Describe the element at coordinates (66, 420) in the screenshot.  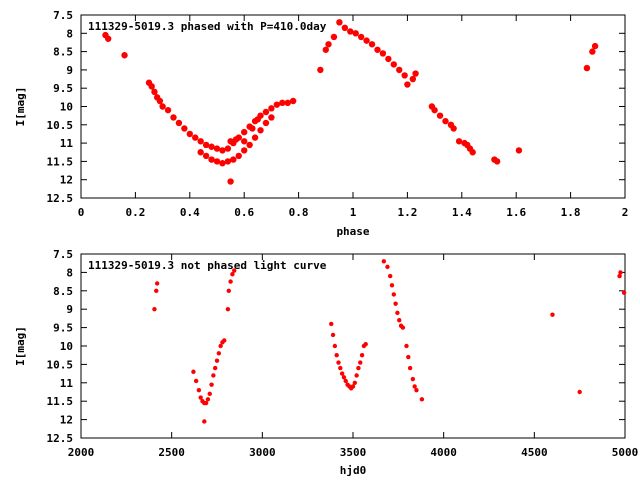
I see `y-tick-label: 12` at that location.